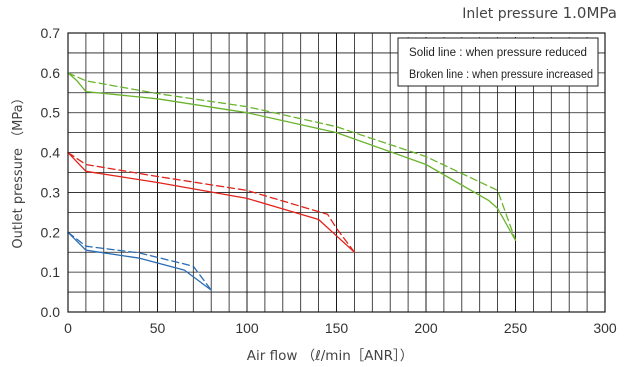 The image size is (625, 367). What do you see at coordinates (605, 328) in the screenshot?
I see `x-tick-label: 300` at bounding box center [605, 328].